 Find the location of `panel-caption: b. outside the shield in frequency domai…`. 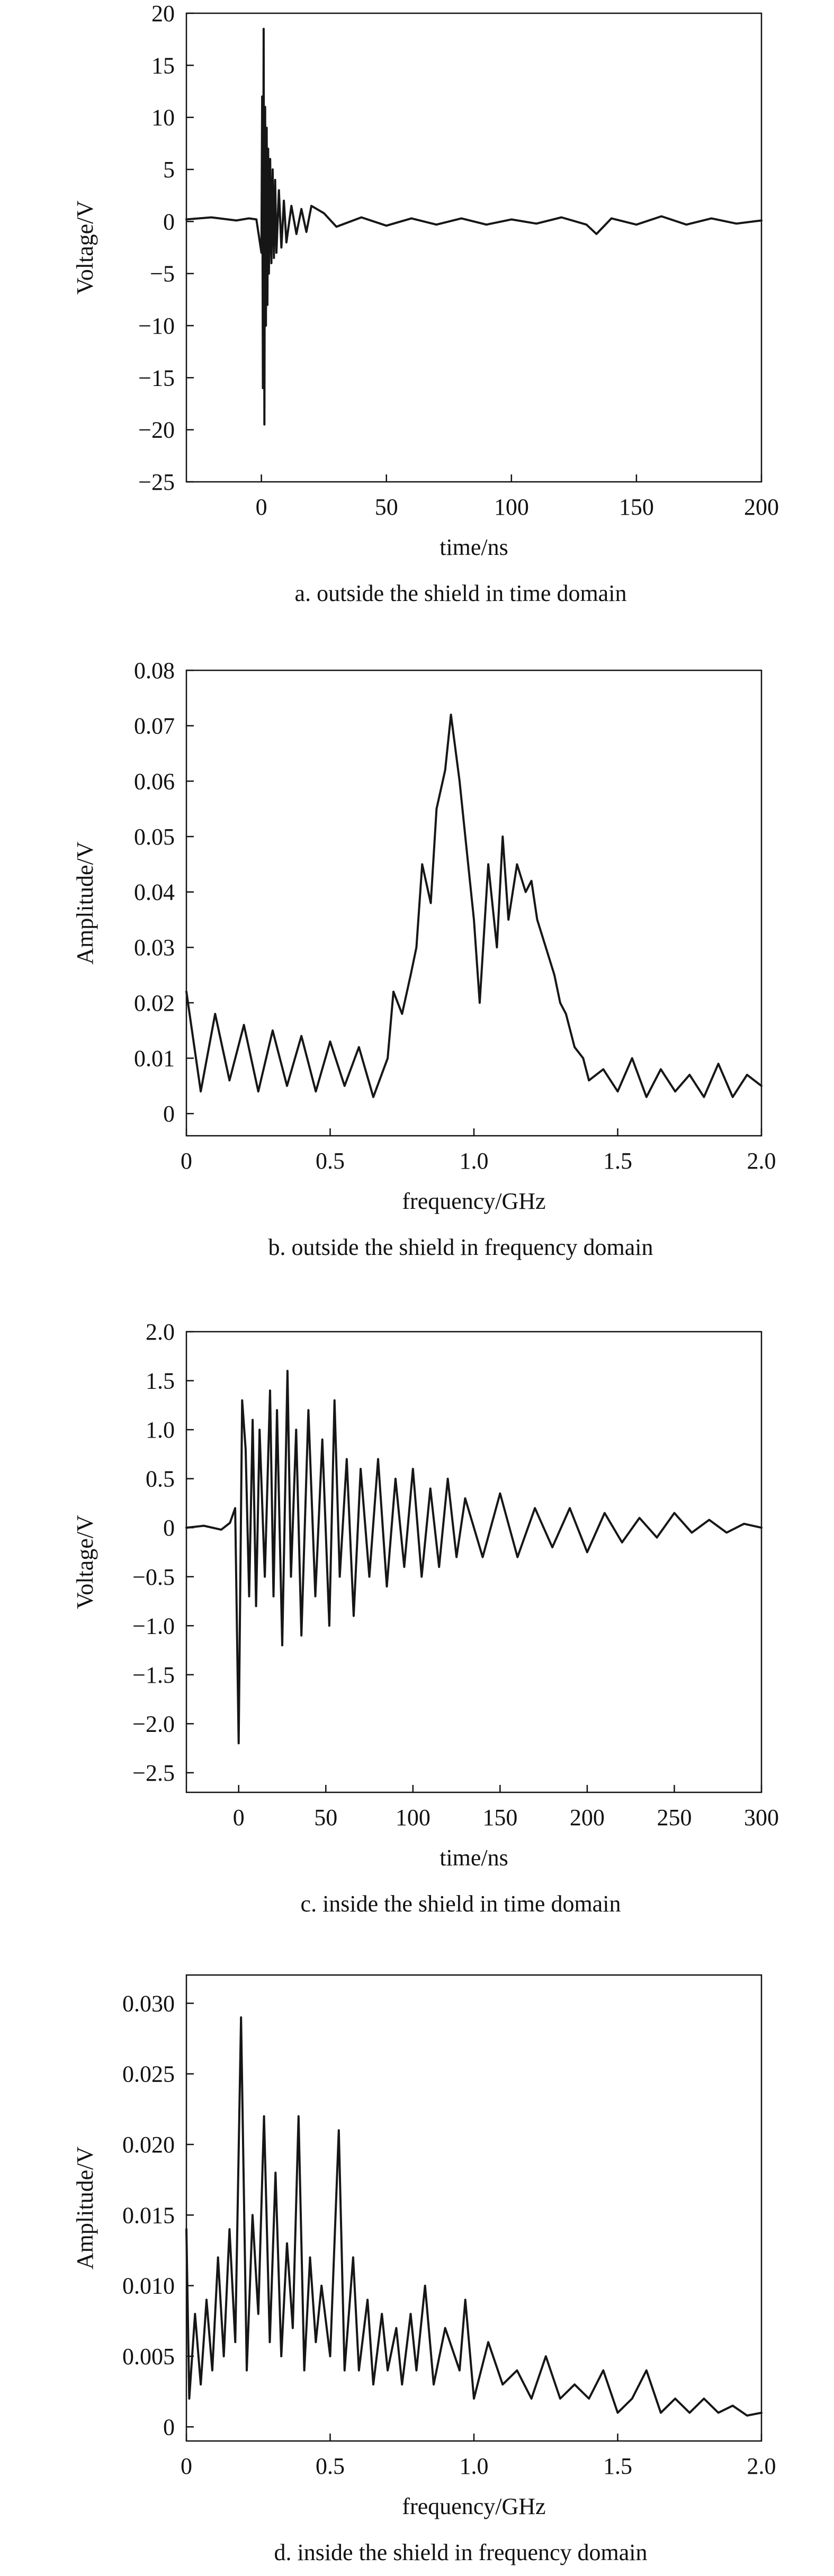

panel-caption: b. outside the shield in frequency domai… is located at coordinates (460, 1247).